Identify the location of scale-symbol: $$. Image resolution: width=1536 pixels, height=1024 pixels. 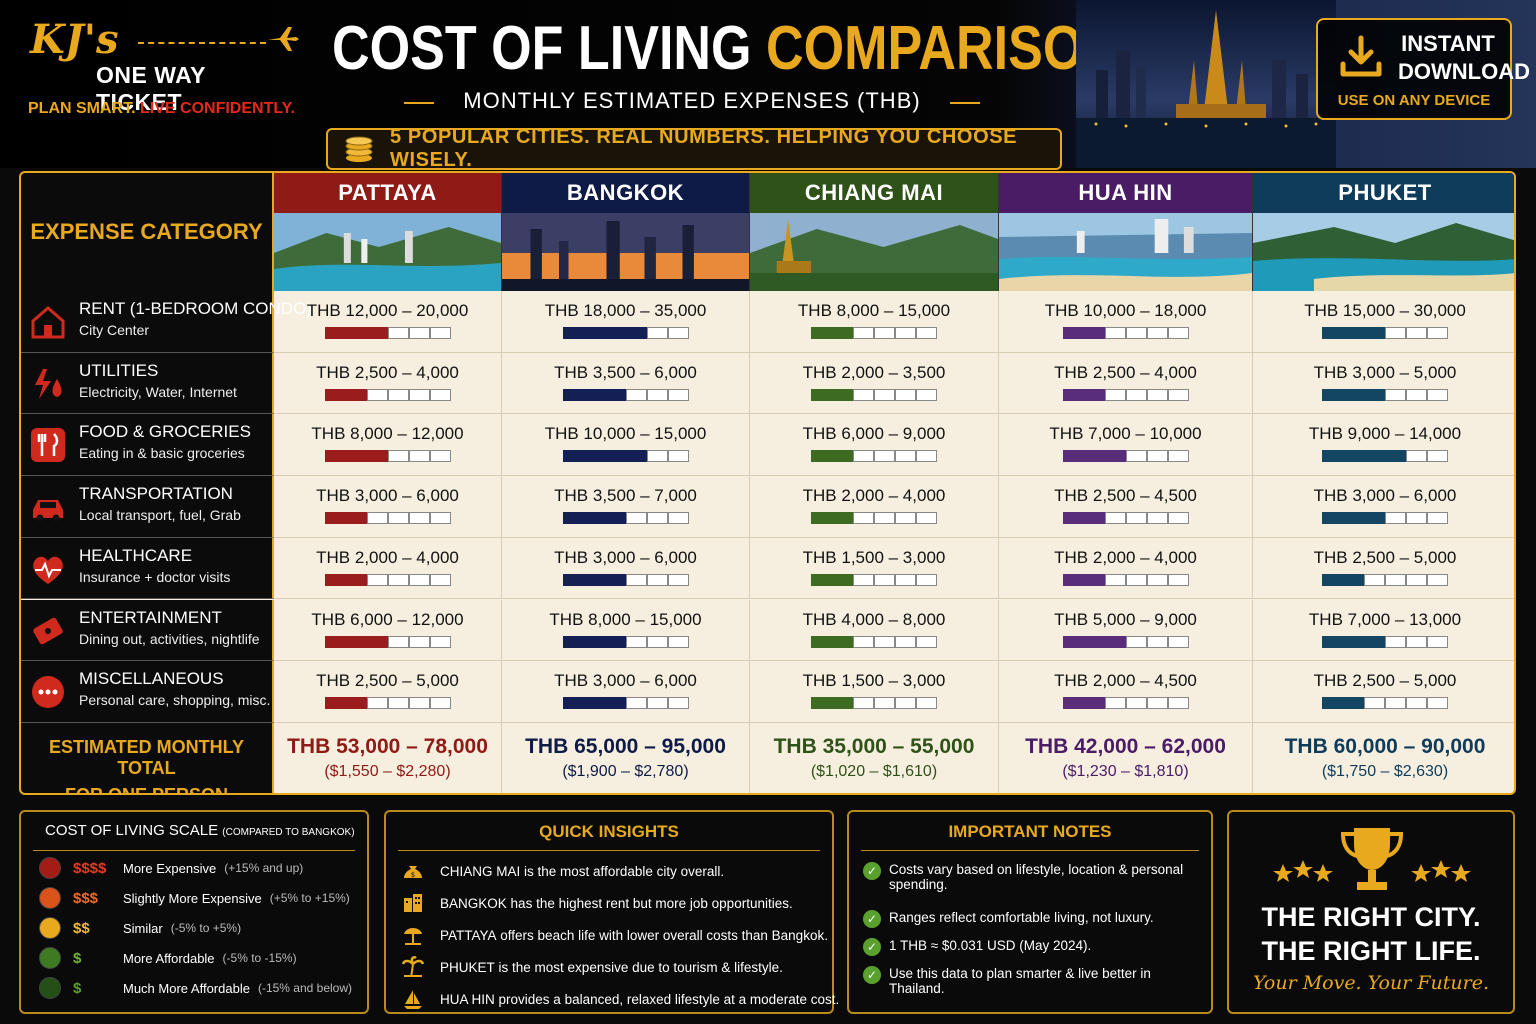
(81, 928).